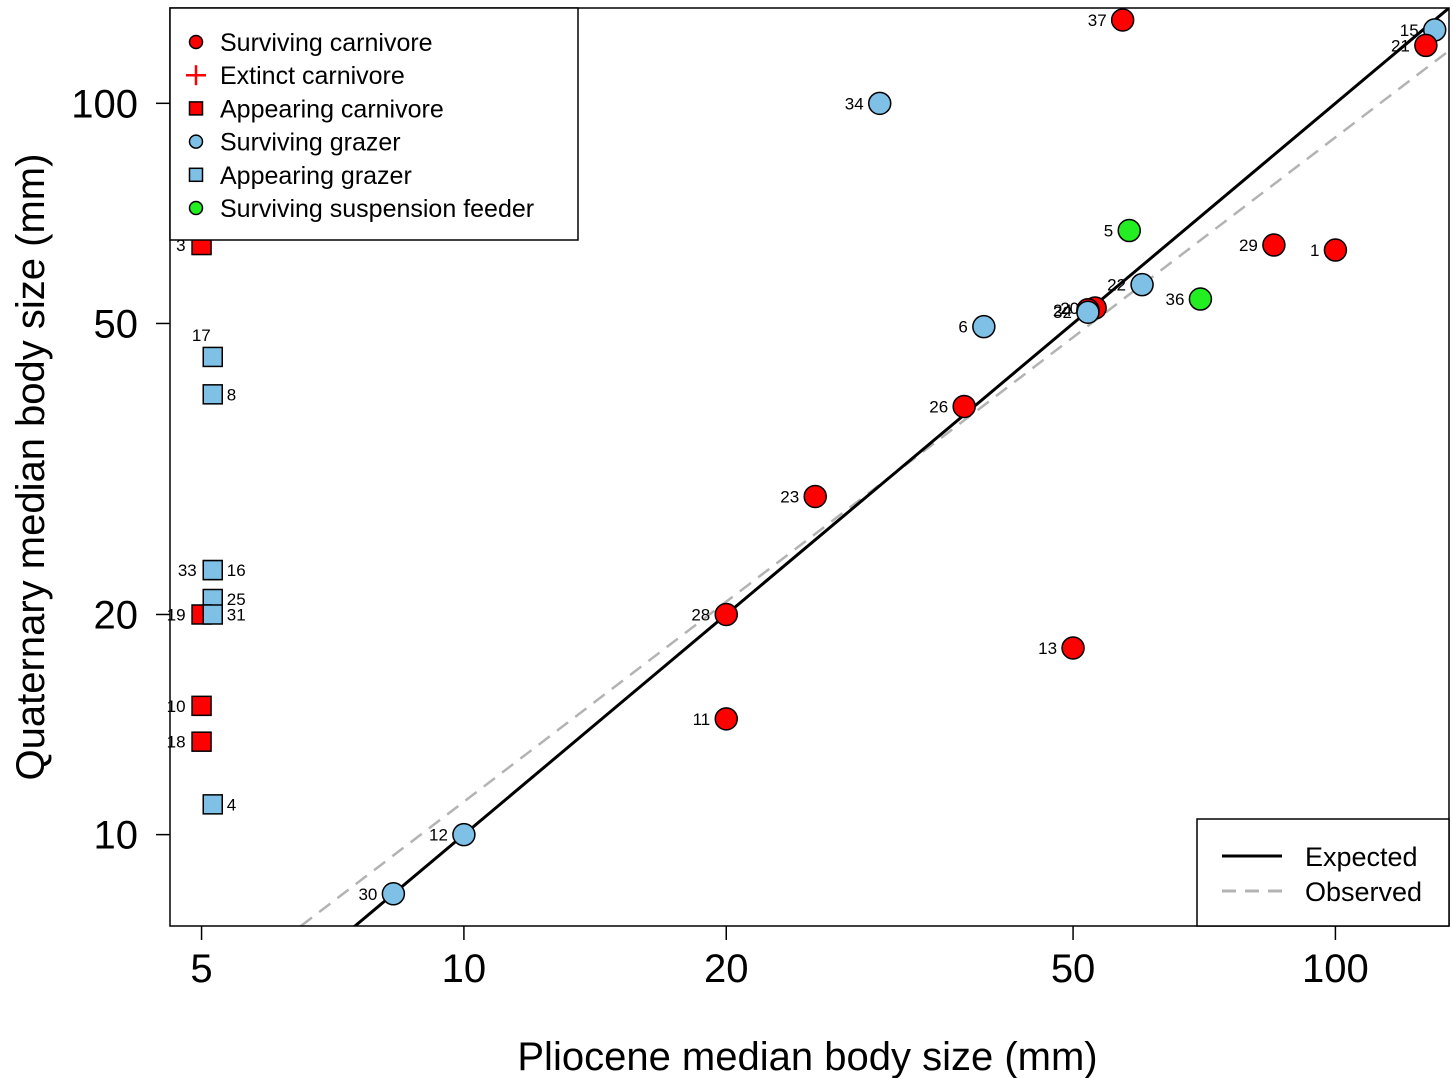 The height and width of the screenshot is (1078, 1453). Describe the element at coordinates (464, 969) in the screenshot. I see `x-tick-label-10: 10` at that location.